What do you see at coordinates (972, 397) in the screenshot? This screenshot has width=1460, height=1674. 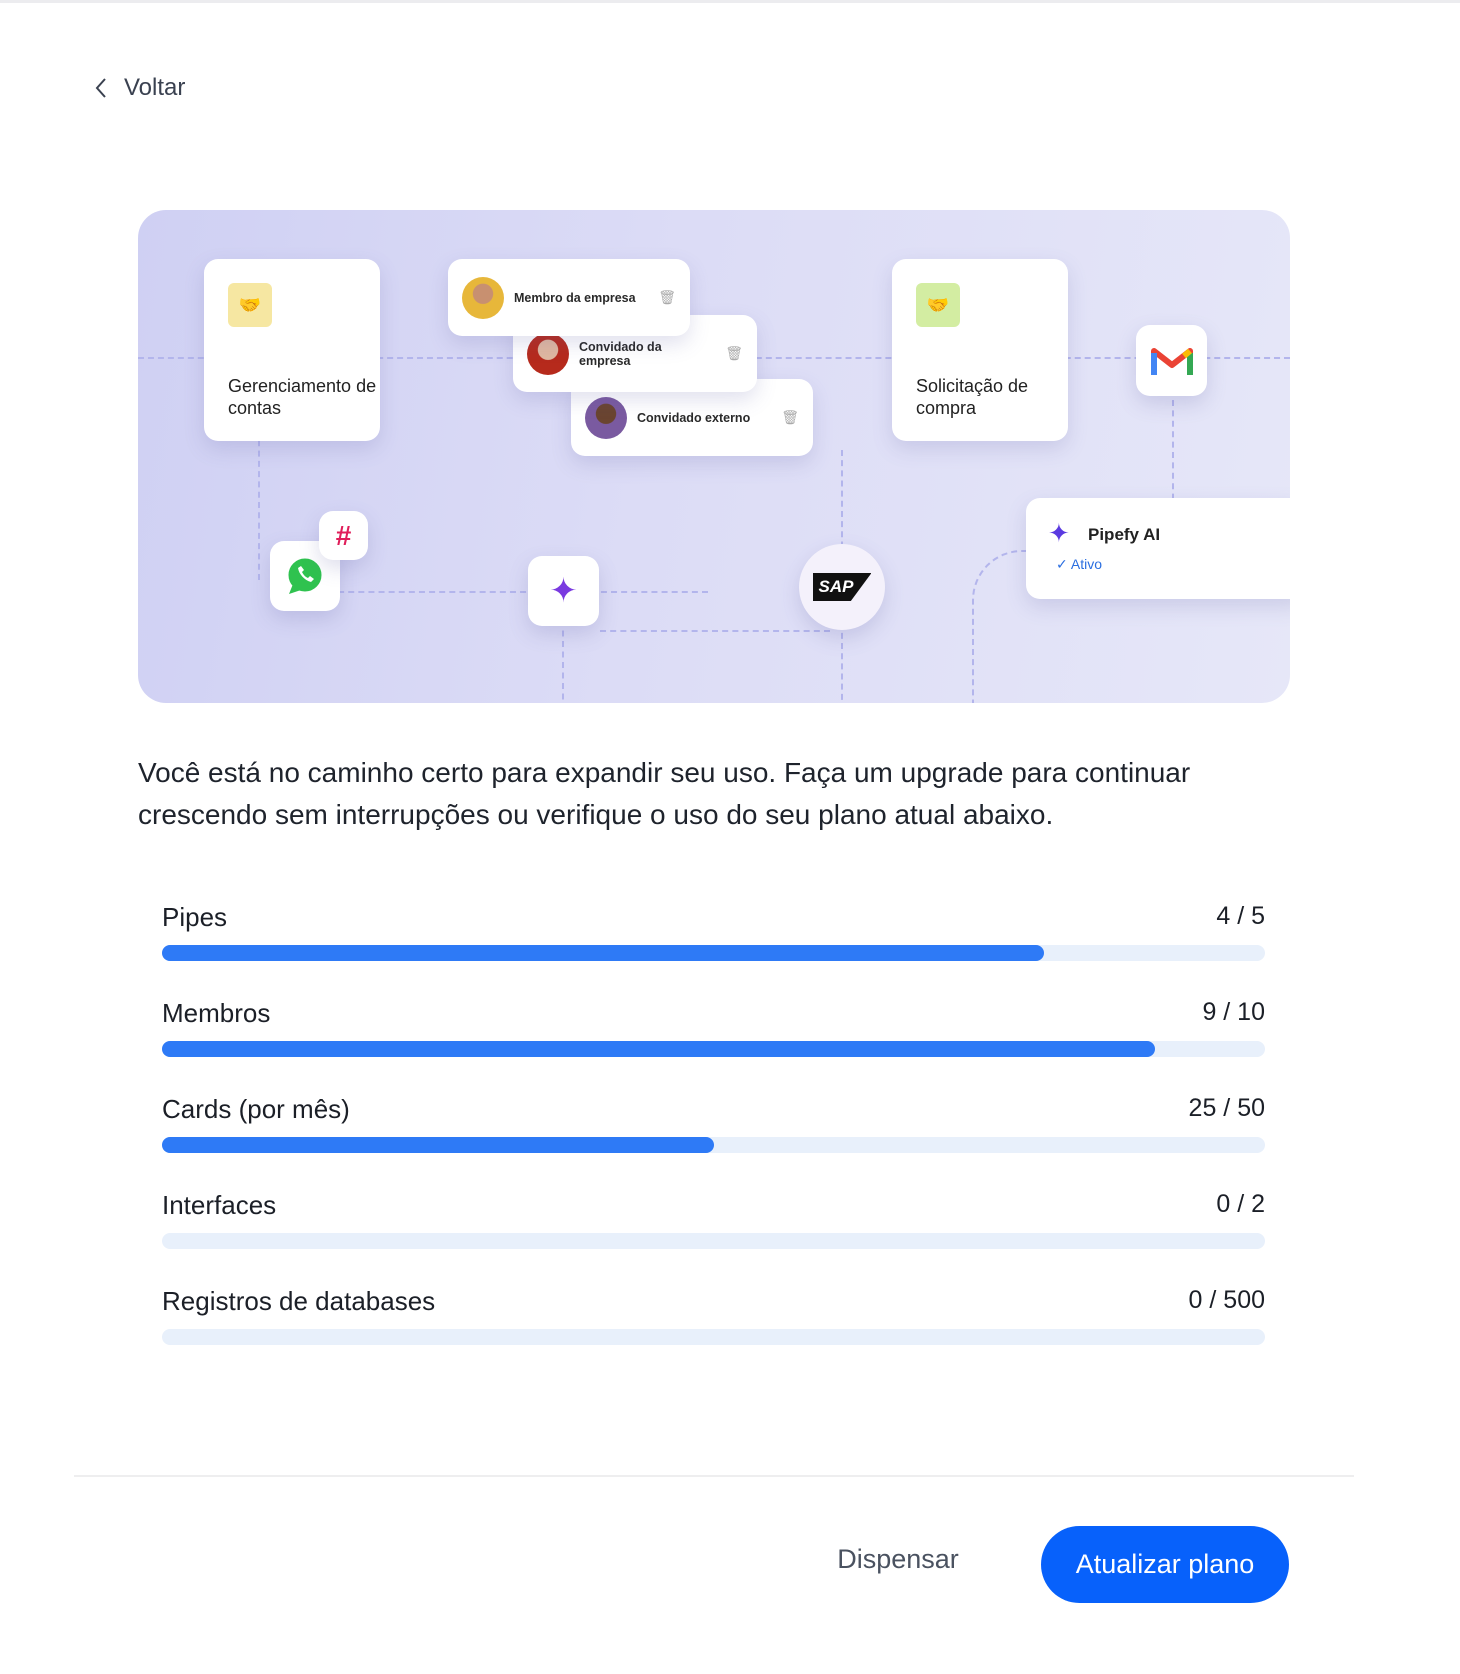 I see `purchase-card-title: Solicitação de compra` at bounding box center [972, 397].